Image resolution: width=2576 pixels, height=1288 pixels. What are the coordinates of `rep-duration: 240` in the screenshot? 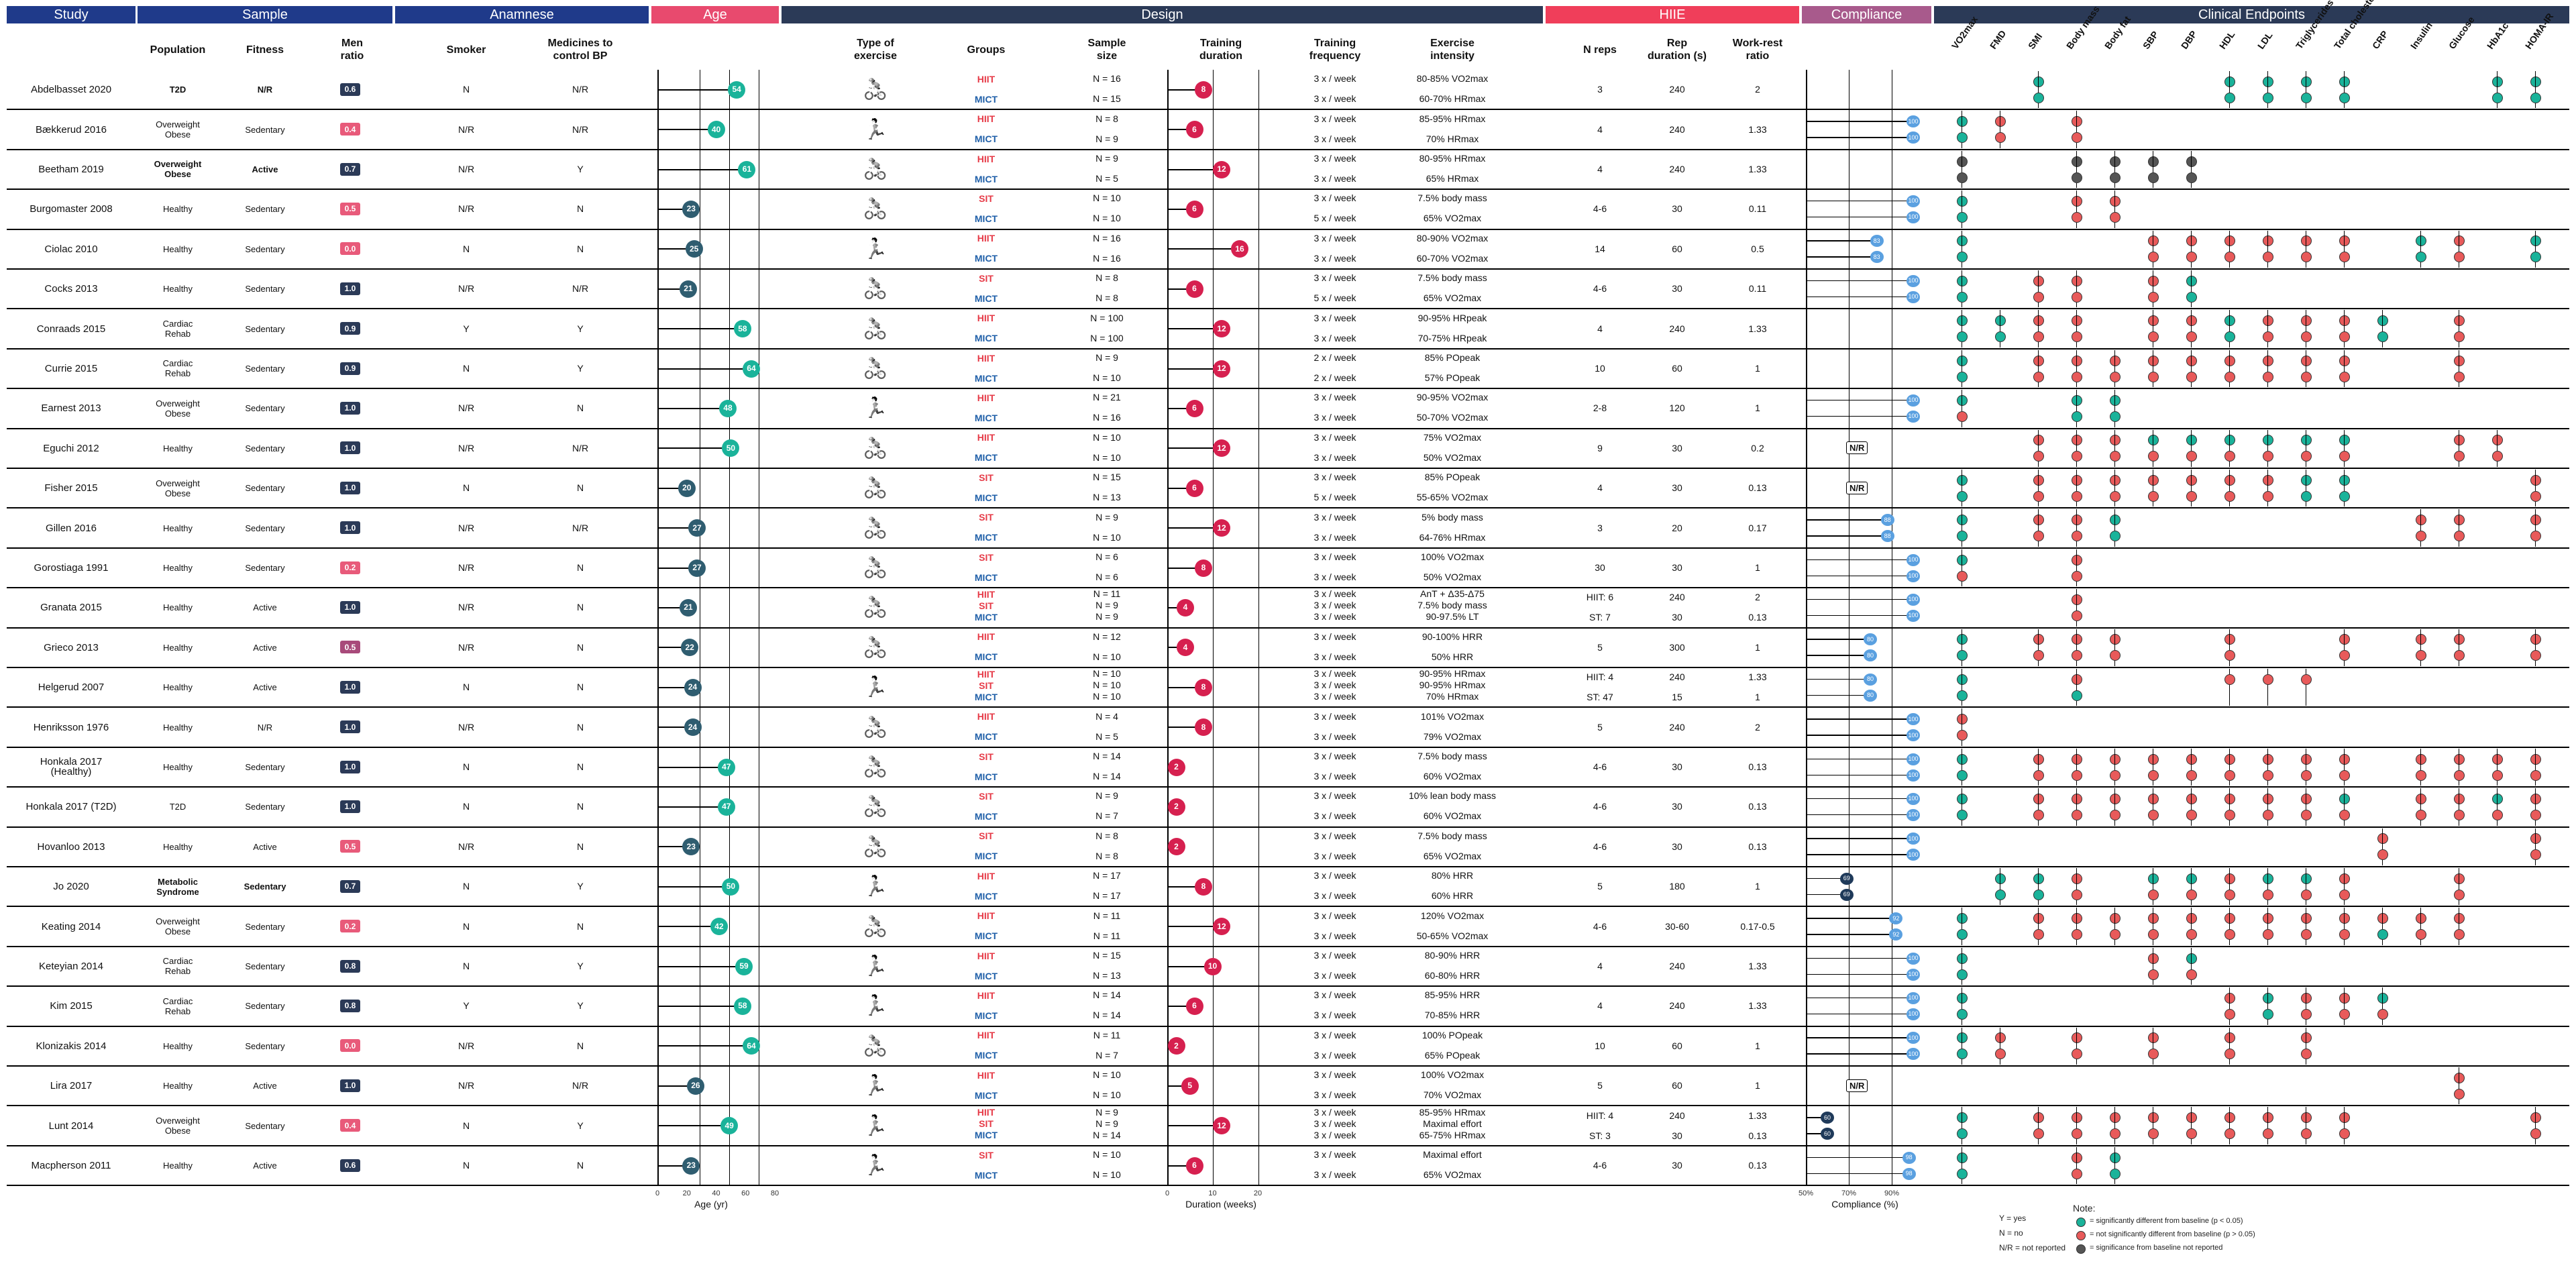 It's located at (1677, 129).